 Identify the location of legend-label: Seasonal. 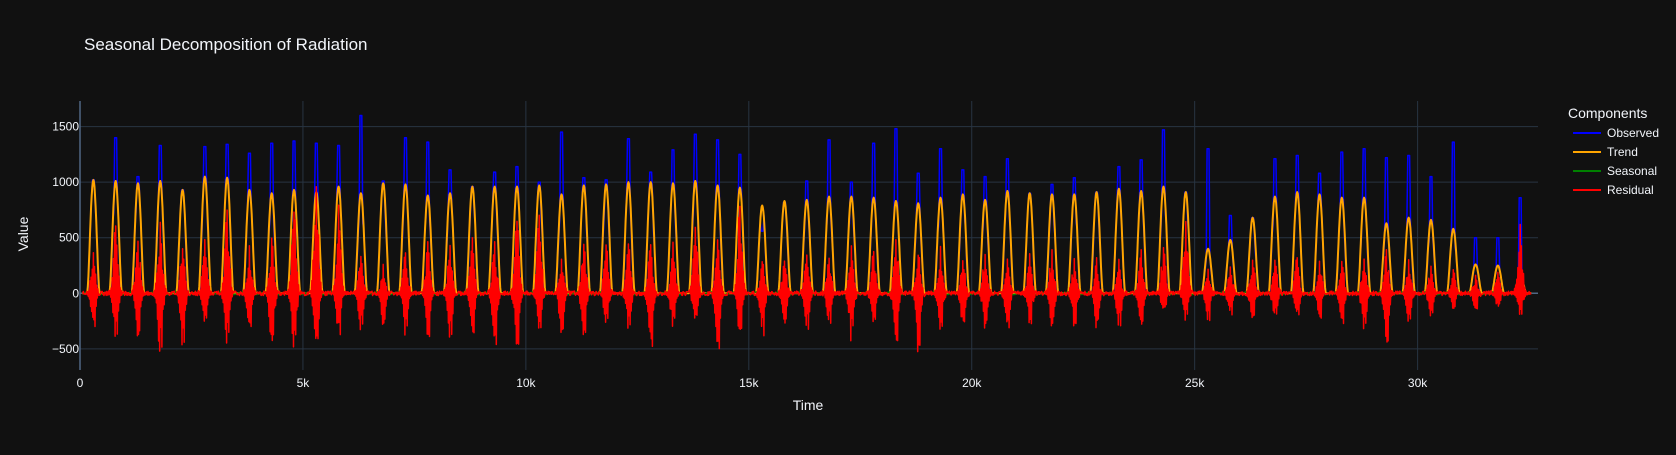
(1632, 171).